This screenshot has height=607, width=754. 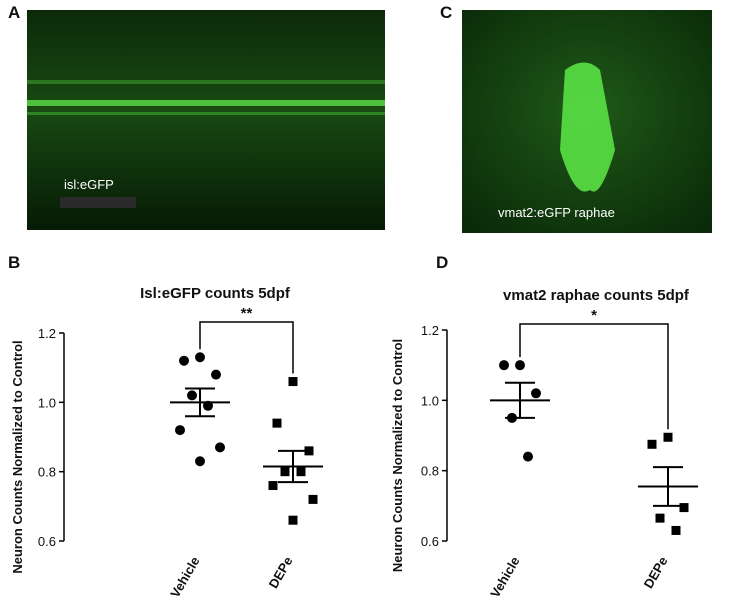 What do you see at coordinates (556, 212) in the screenshot?
I see `image-caption: vmat2:eGFP raphae` at bounding box center [556, 212].